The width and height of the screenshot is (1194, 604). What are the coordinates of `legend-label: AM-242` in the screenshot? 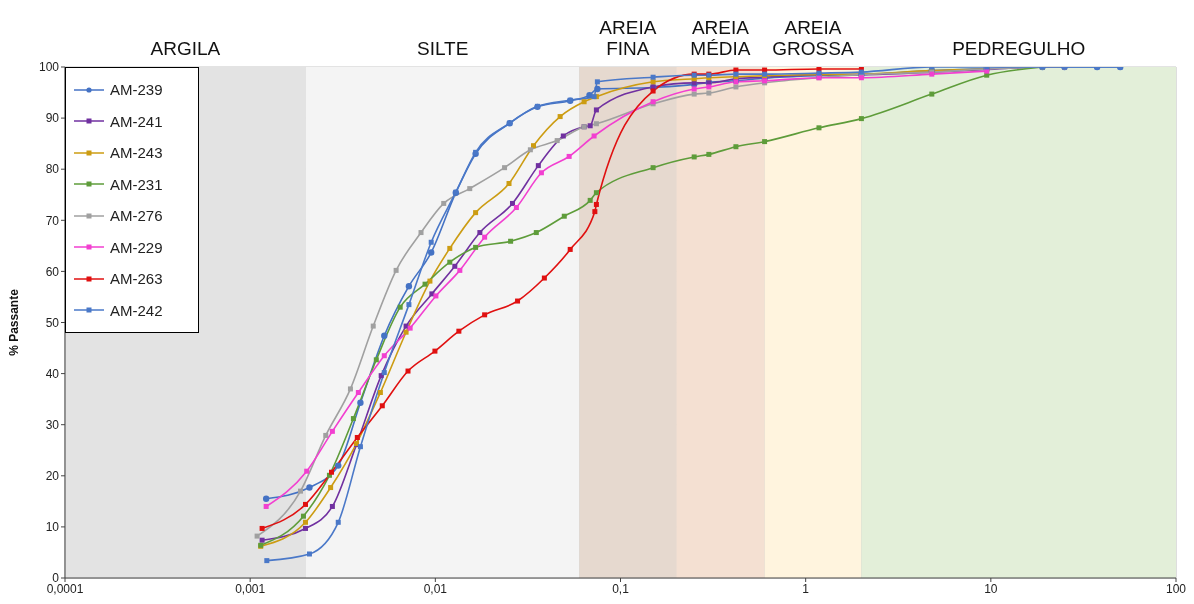 It's located at (136, 310).